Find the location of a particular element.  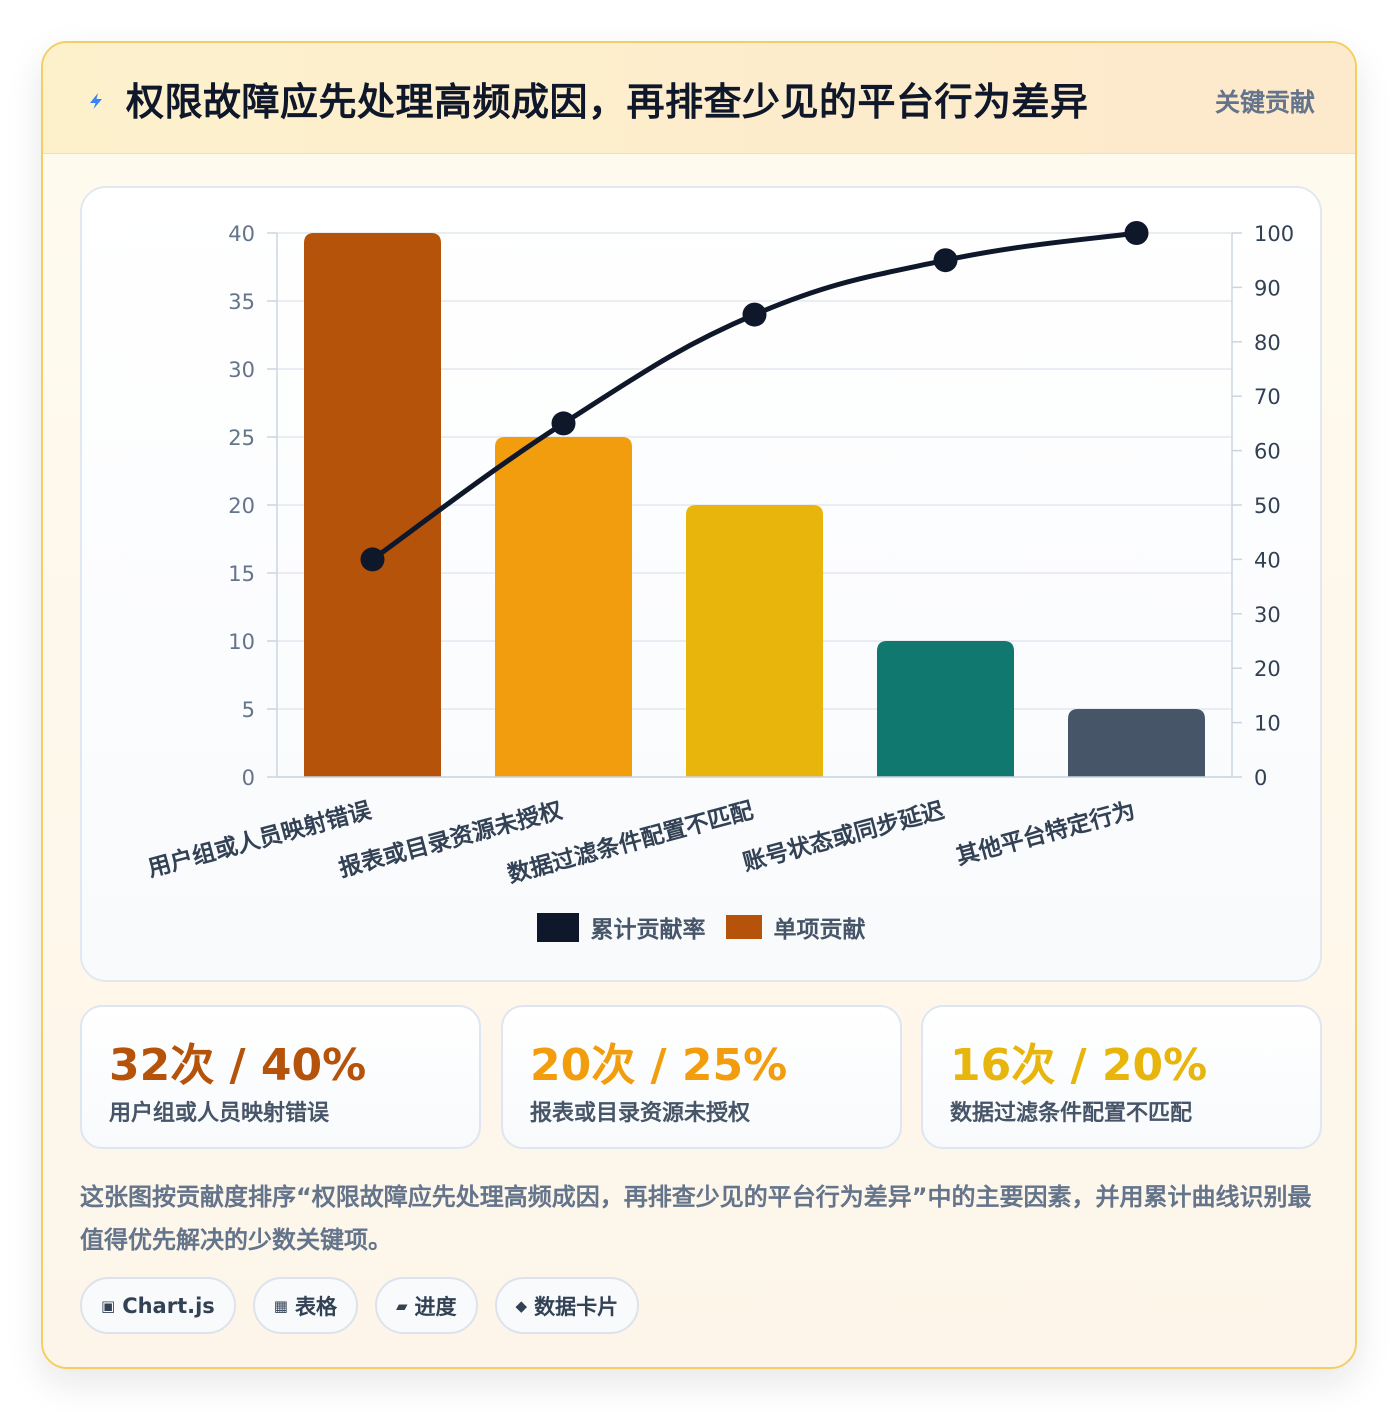

legend-label-single: 单项贡献 is located at coordinates (819, 930).